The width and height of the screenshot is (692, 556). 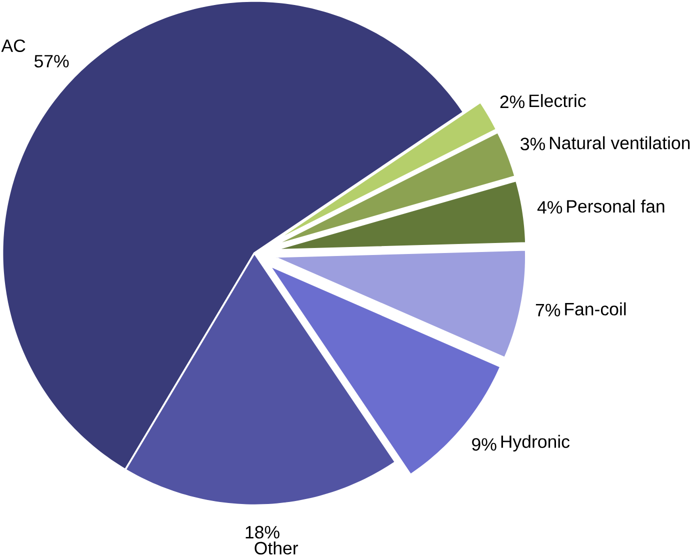 What do you see at coordinates (615, 206) in the screenshot?
I see `slice-label: Personal fan` at bounding box center [615, 206].